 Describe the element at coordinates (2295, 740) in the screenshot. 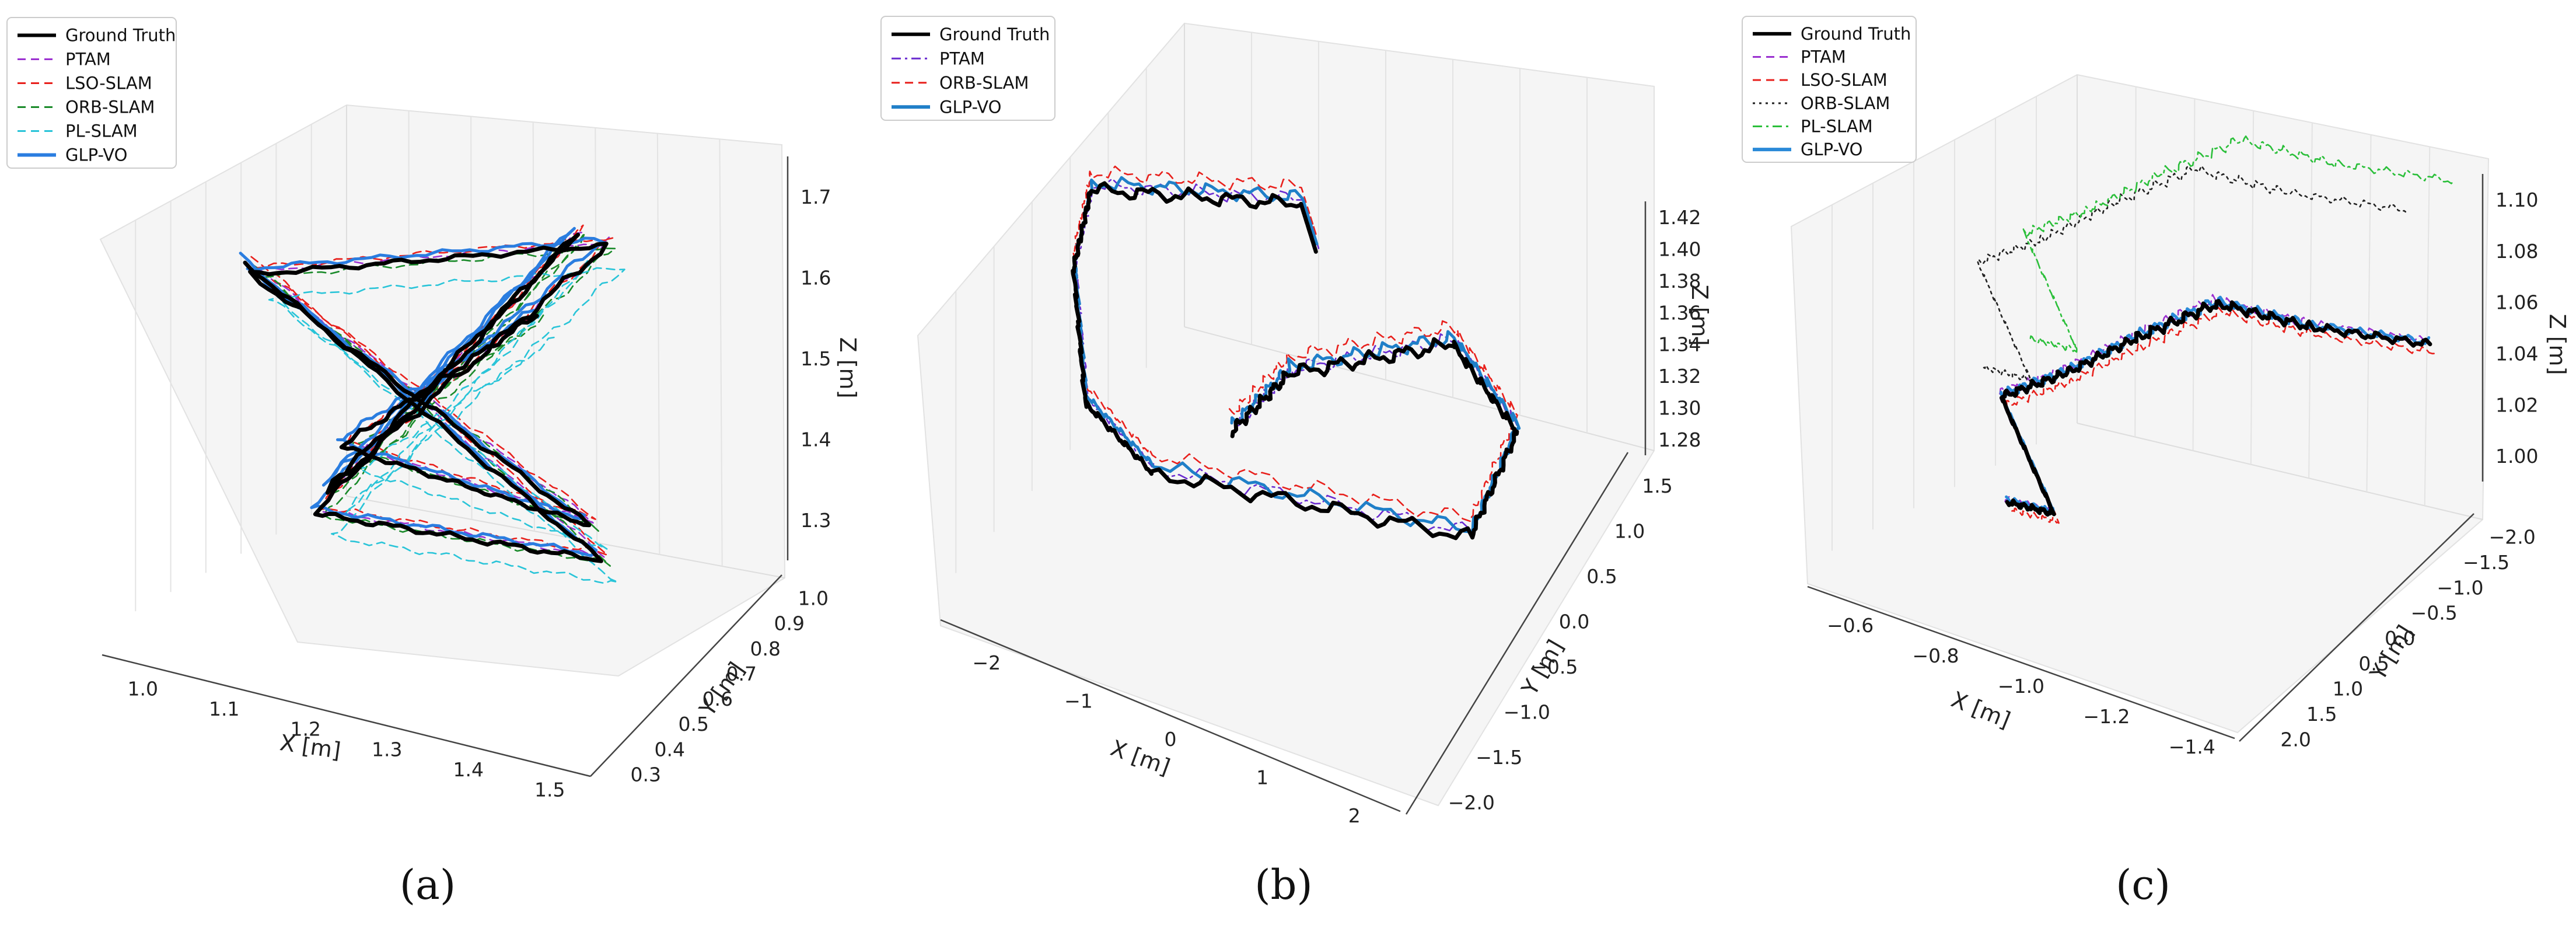

I see `y-tick-label: 2.0` at that location.